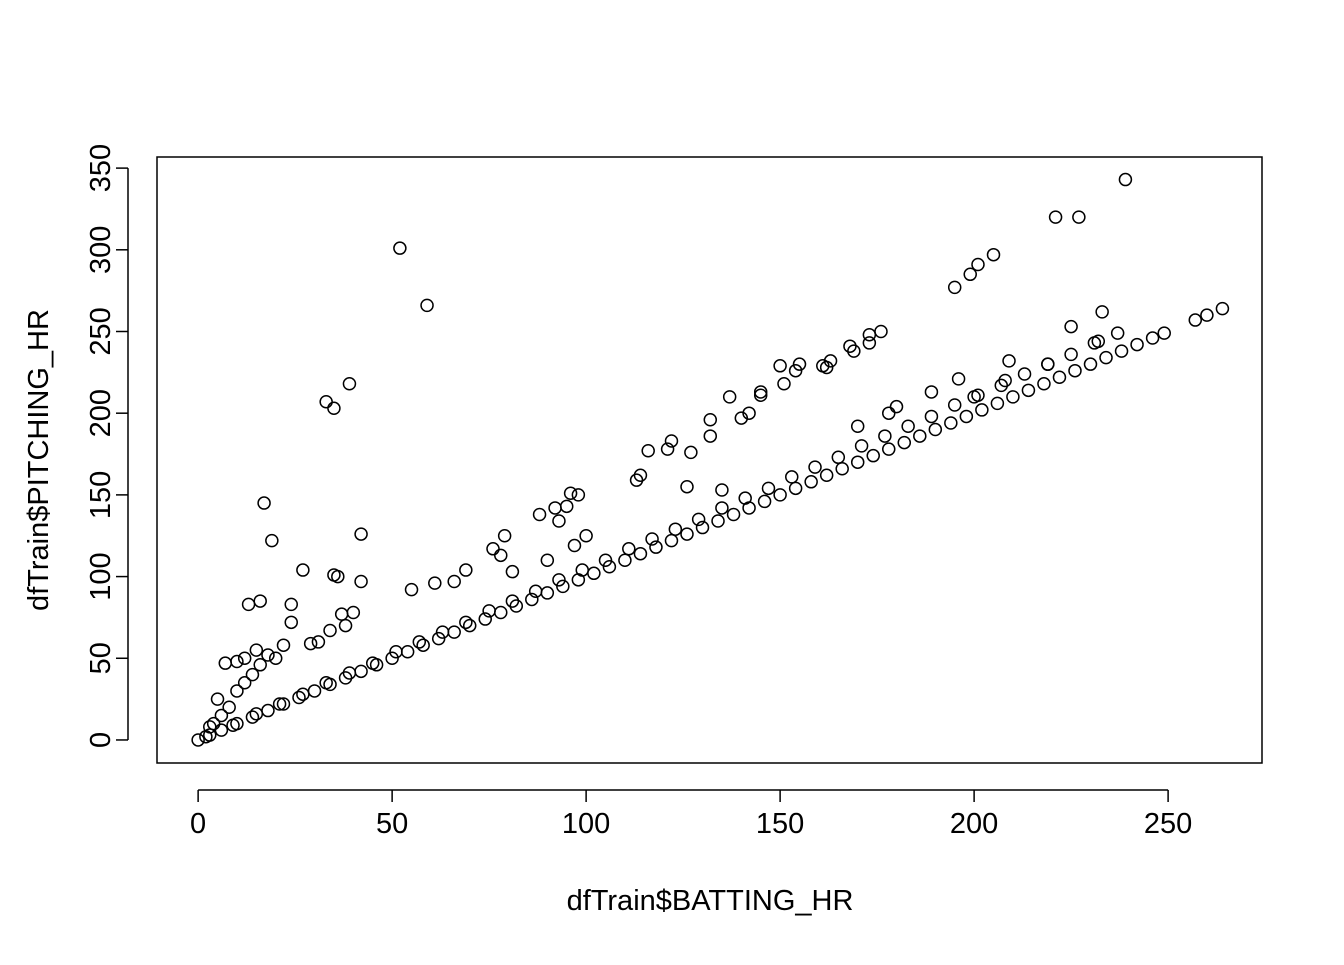 The height and width of the screenshot is (965, 1344). What do you see at coordinates (39, 460) in the screenshot?
I see `y-axis-label: dfTrain$PITCHING_HR` at bounding box center [39, 460].